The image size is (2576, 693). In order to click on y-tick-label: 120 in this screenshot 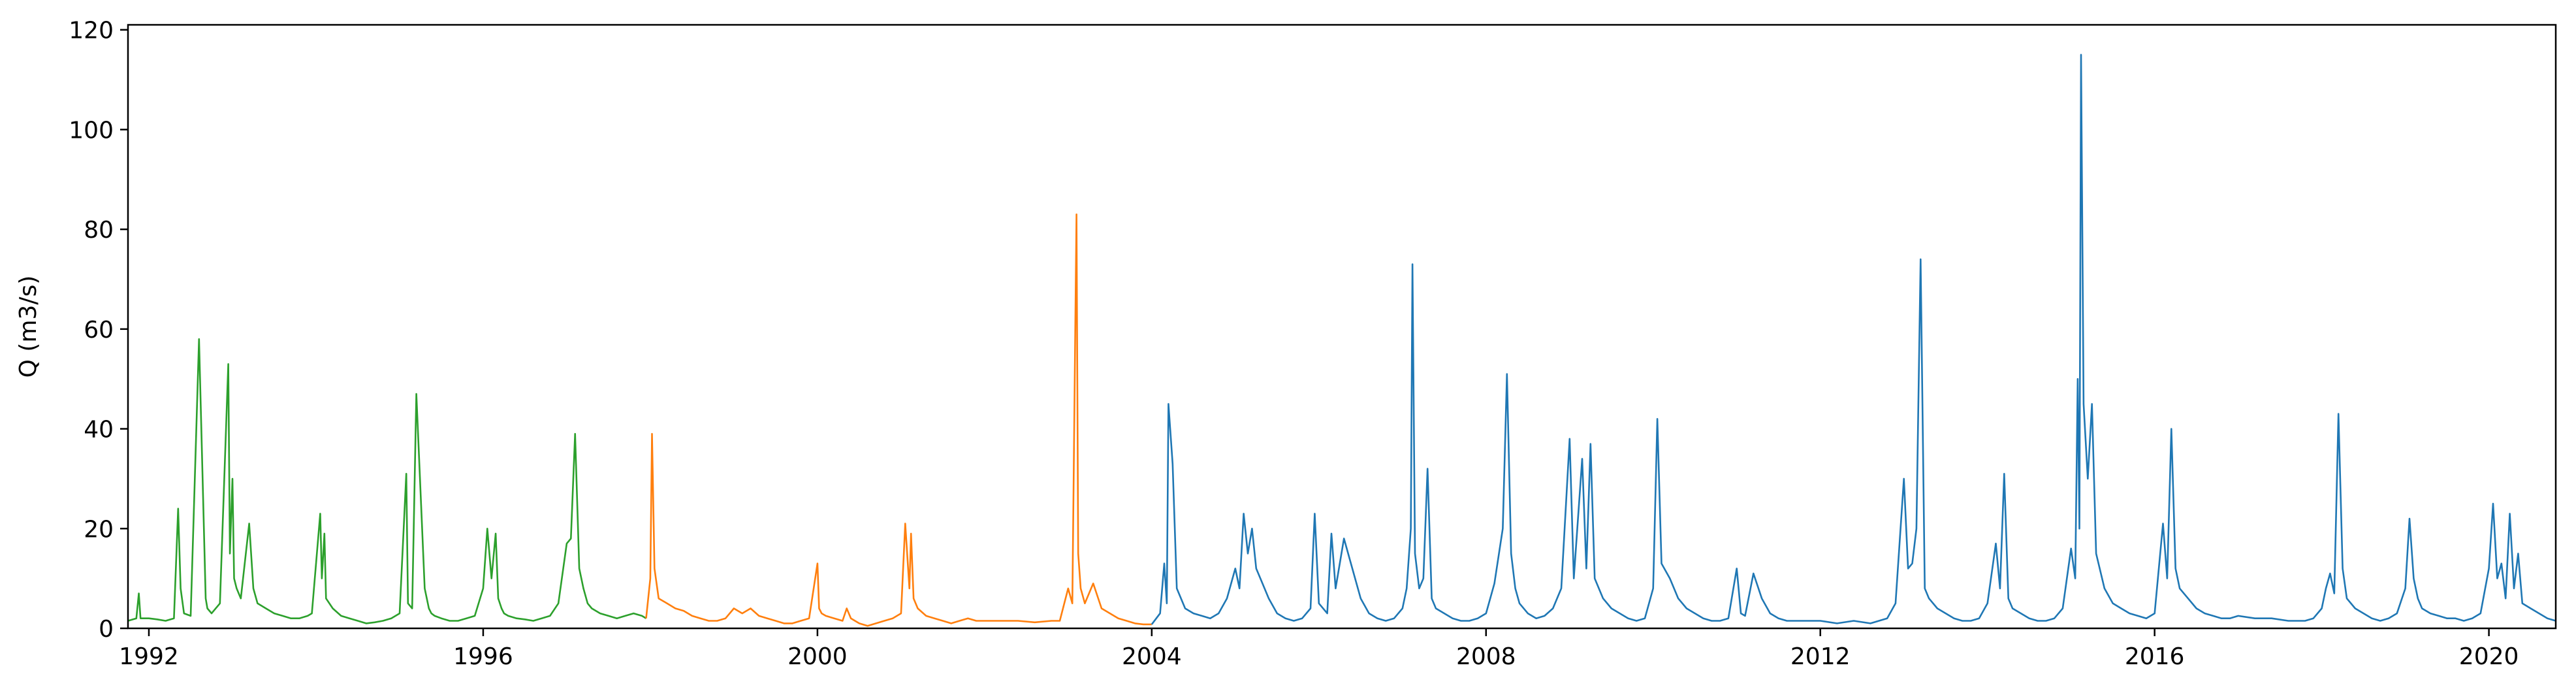, I will do `click(92, 31)`.